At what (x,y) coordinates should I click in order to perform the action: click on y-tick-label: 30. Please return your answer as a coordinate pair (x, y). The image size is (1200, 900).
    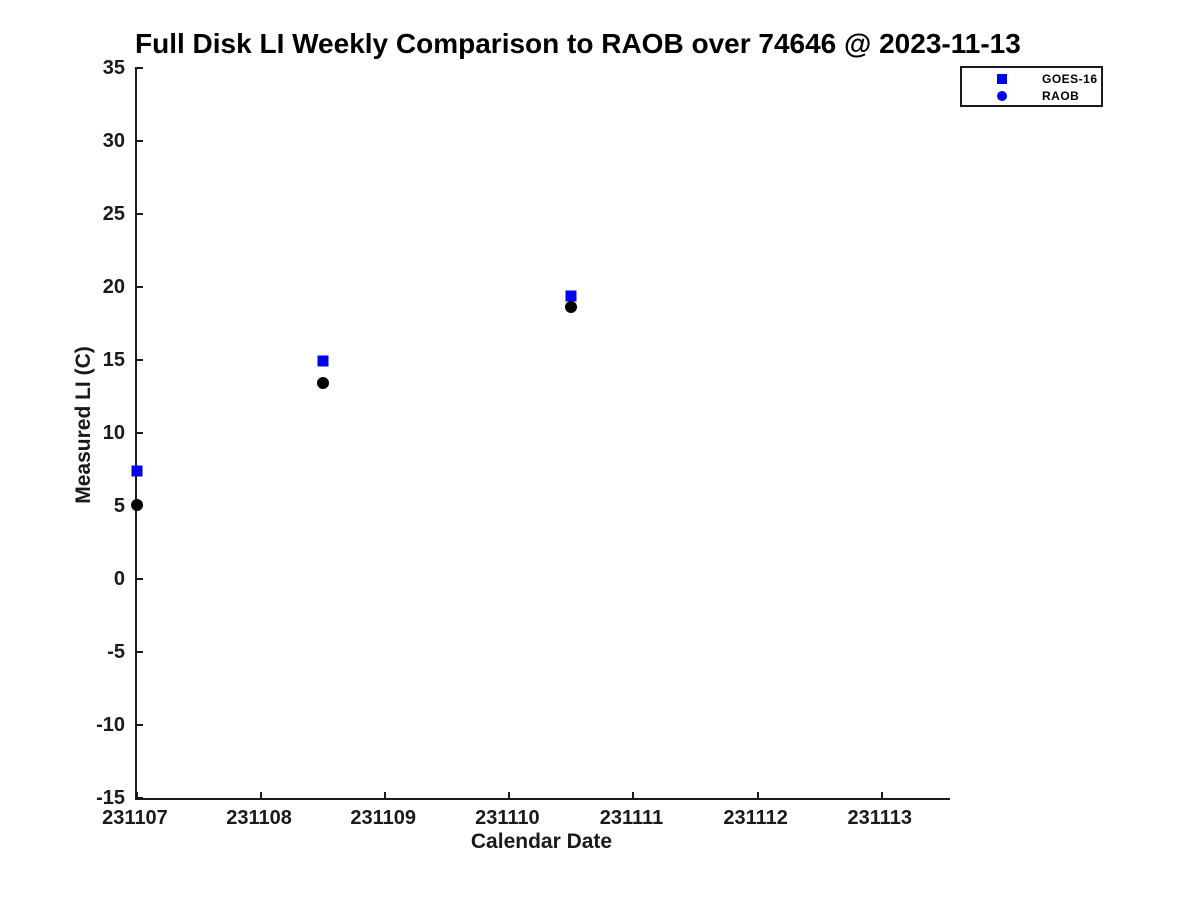
    Looking at the image, I should click on (113, 141).